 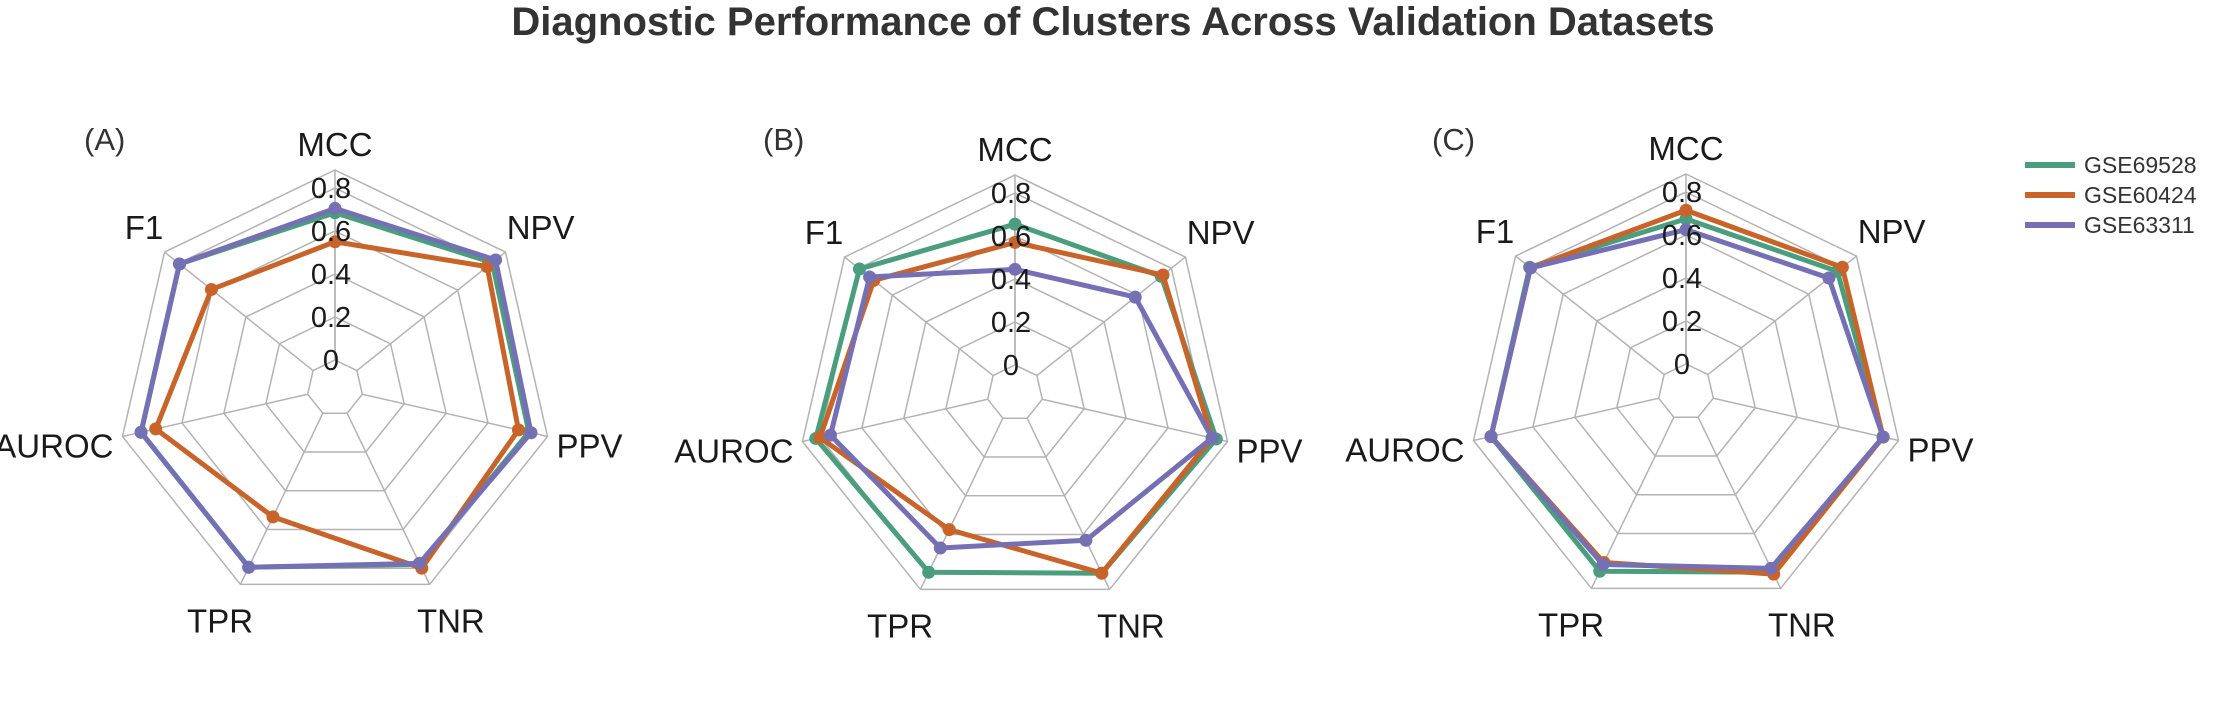 I want to click on tick-label: 0.6, so click(x=1011, y=237).